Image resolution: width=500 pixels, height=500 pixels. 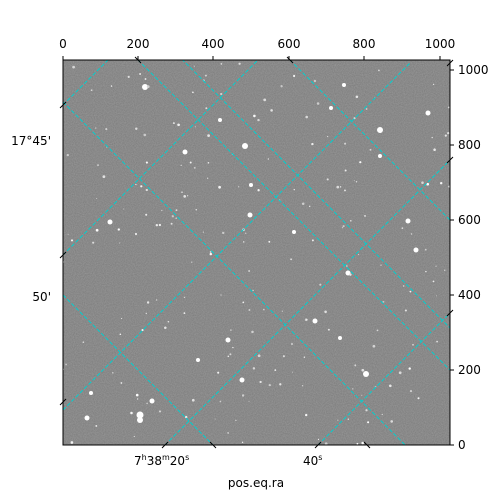 What do you see at coordinates (364, 44) in the screenshot?
I see `top-tick-label: 800` at bounding box center [364, 44].